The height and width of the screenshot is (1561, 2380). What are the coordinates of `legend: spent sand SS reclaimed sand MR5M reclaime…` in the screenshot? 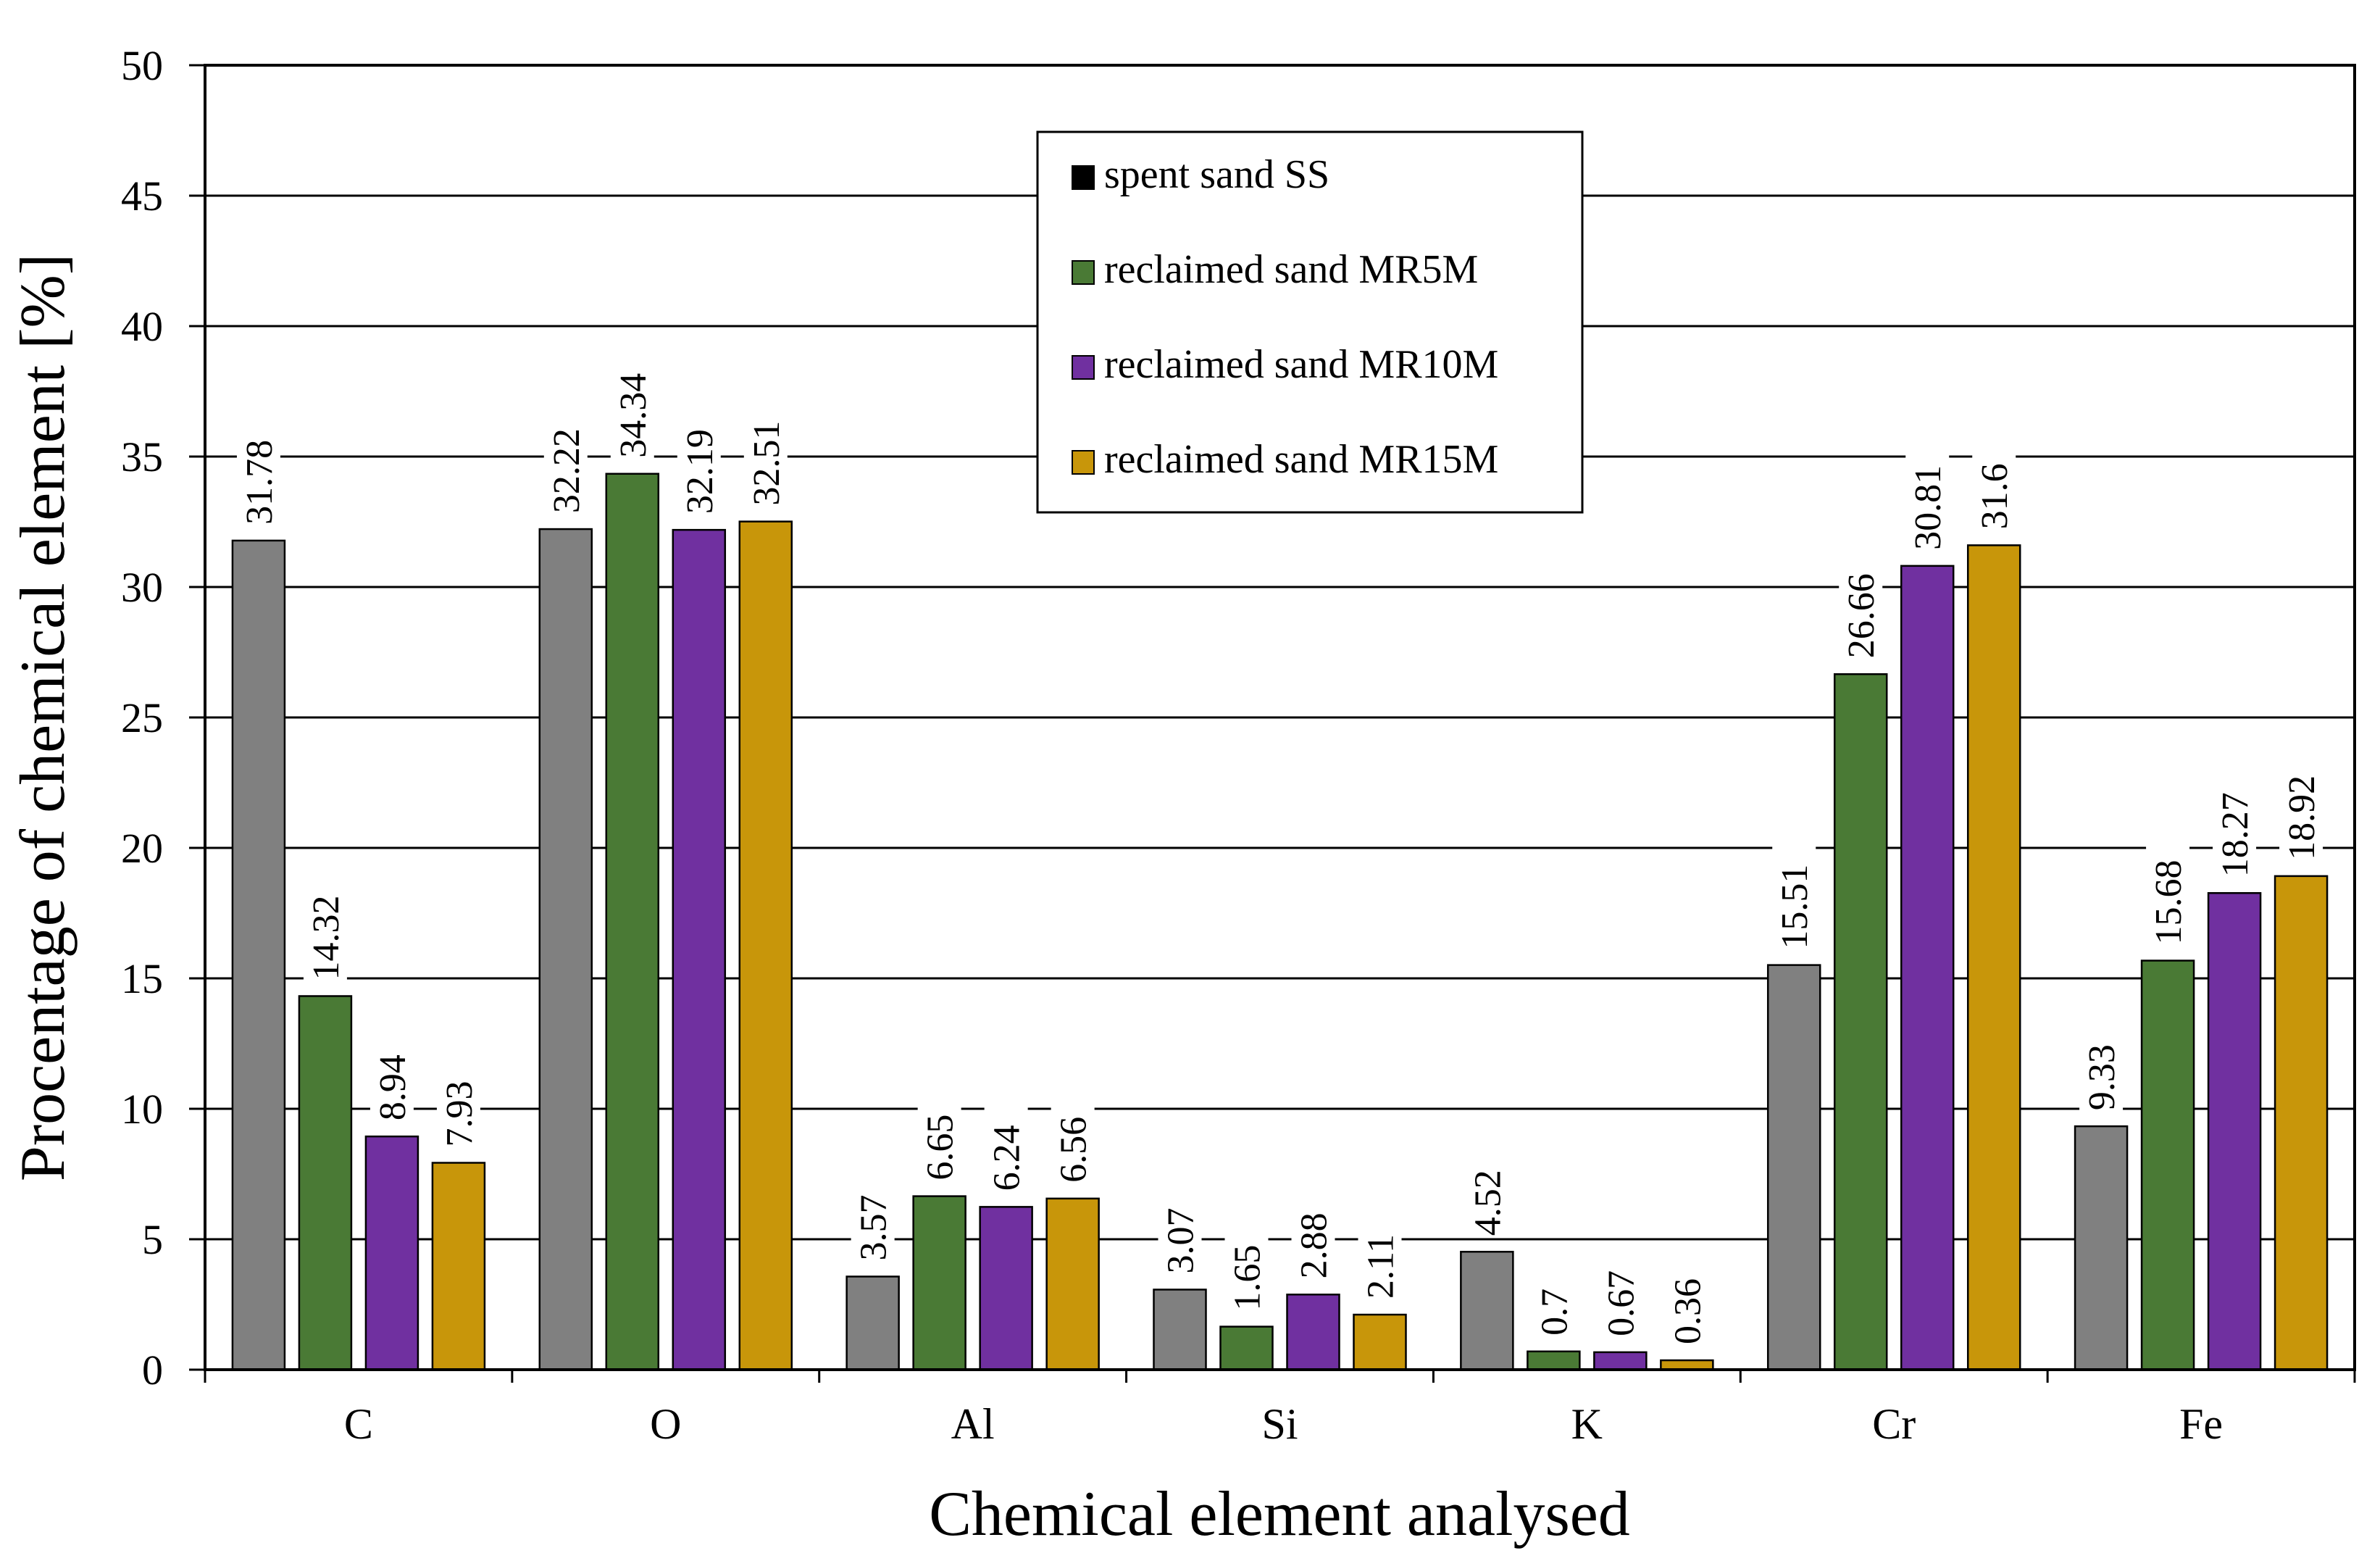 It's located at (1310, 322).